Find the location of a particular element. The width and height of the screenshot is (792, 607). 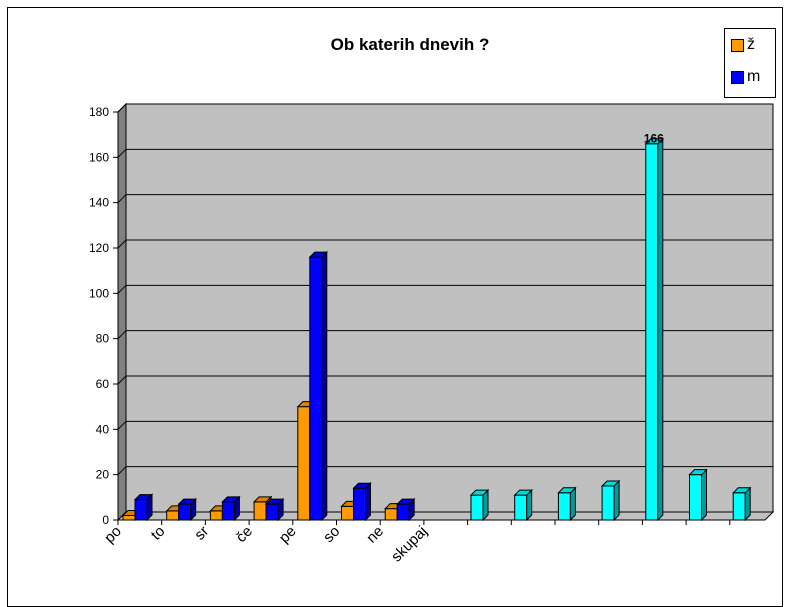

bar-m-0-top is located at coordinates (143, 497).